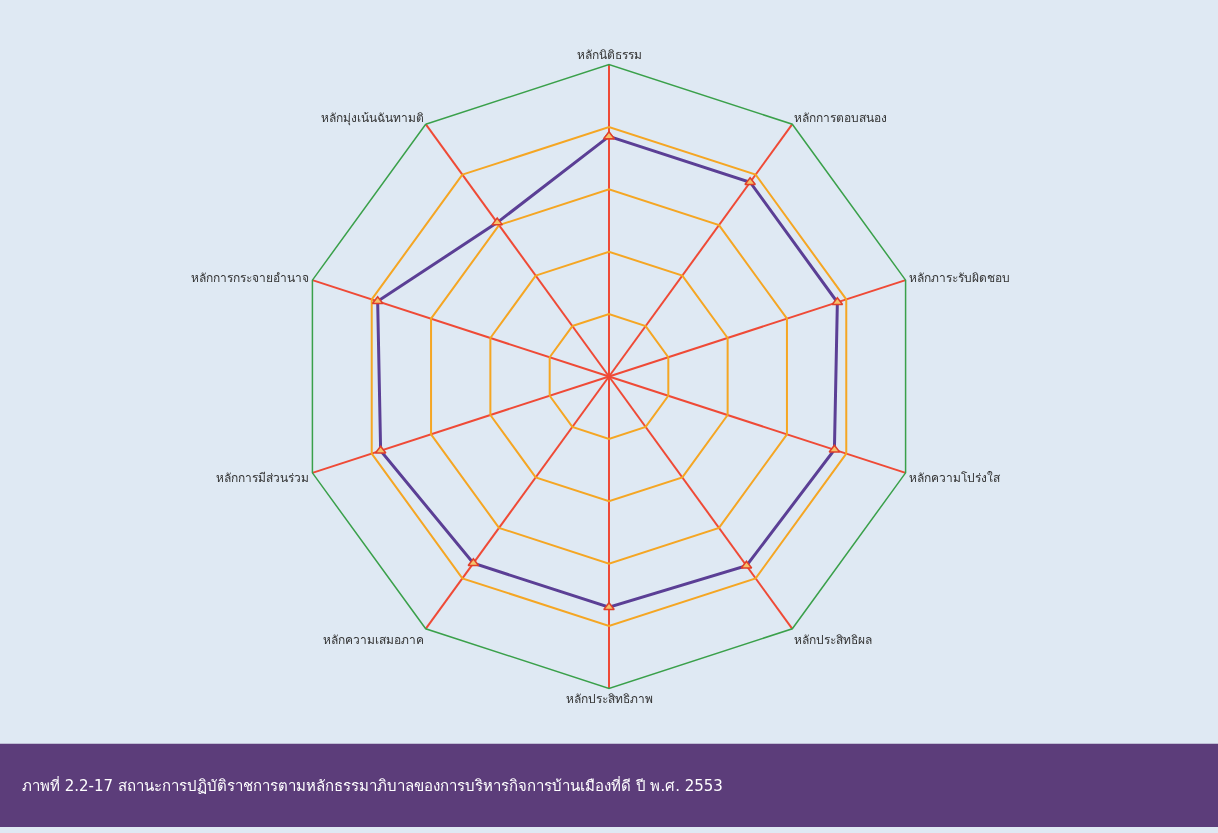  What do you see at coordinates (609, 699) in the screenshot?
I see `spoke-label: หลักประสิทธิภาพ` at bounding box center [609, 699].